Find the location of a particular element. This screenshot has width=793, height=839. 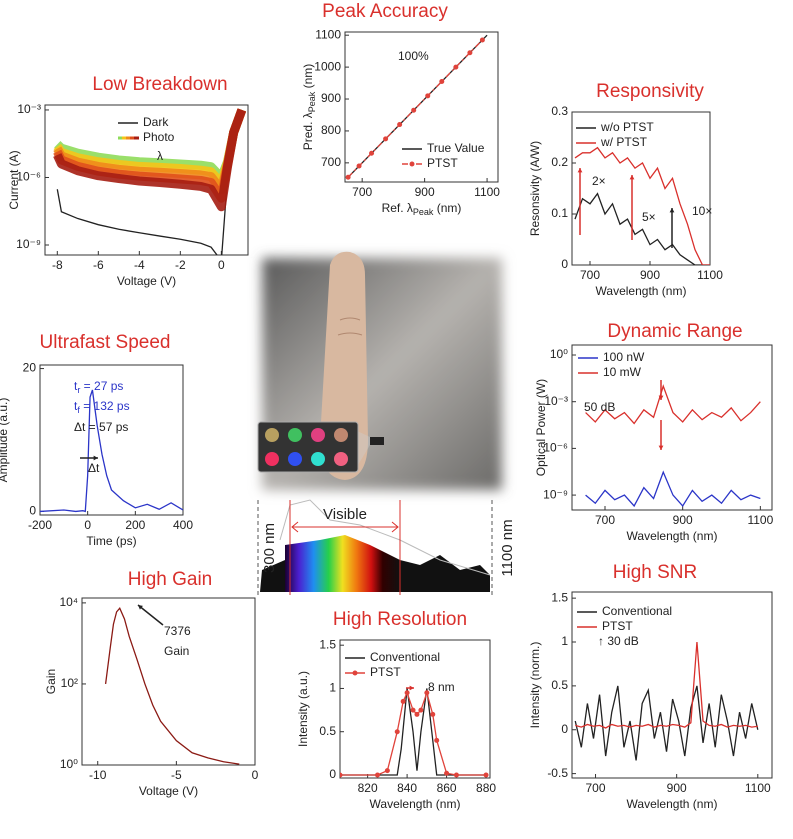

panel-title: High Gain is located at coordinates (170, 579).